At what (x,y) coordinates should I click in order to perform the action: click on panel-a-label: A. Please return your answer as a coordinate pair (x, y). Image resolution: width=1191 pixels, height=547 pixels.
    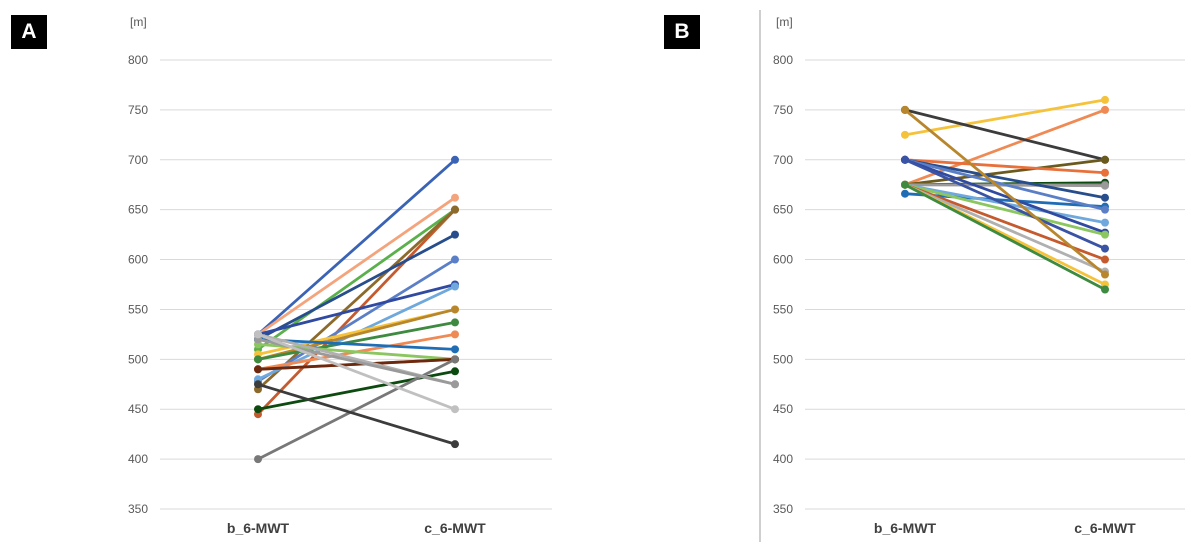
    Looking at the image, I should click on (29, 32).